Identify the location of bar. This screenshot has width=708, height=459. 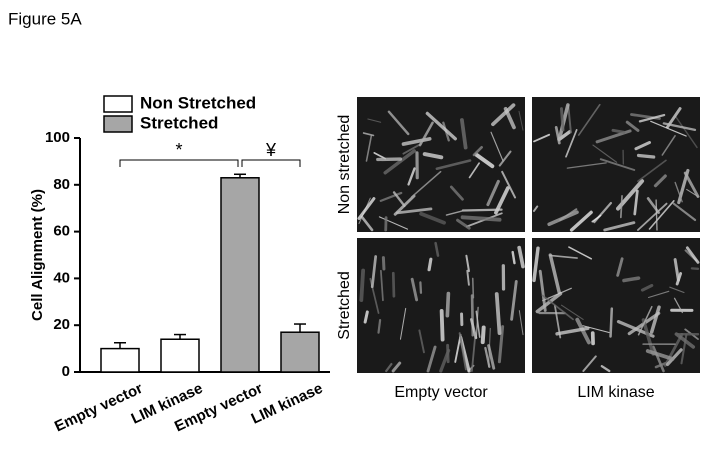
(180, 355).